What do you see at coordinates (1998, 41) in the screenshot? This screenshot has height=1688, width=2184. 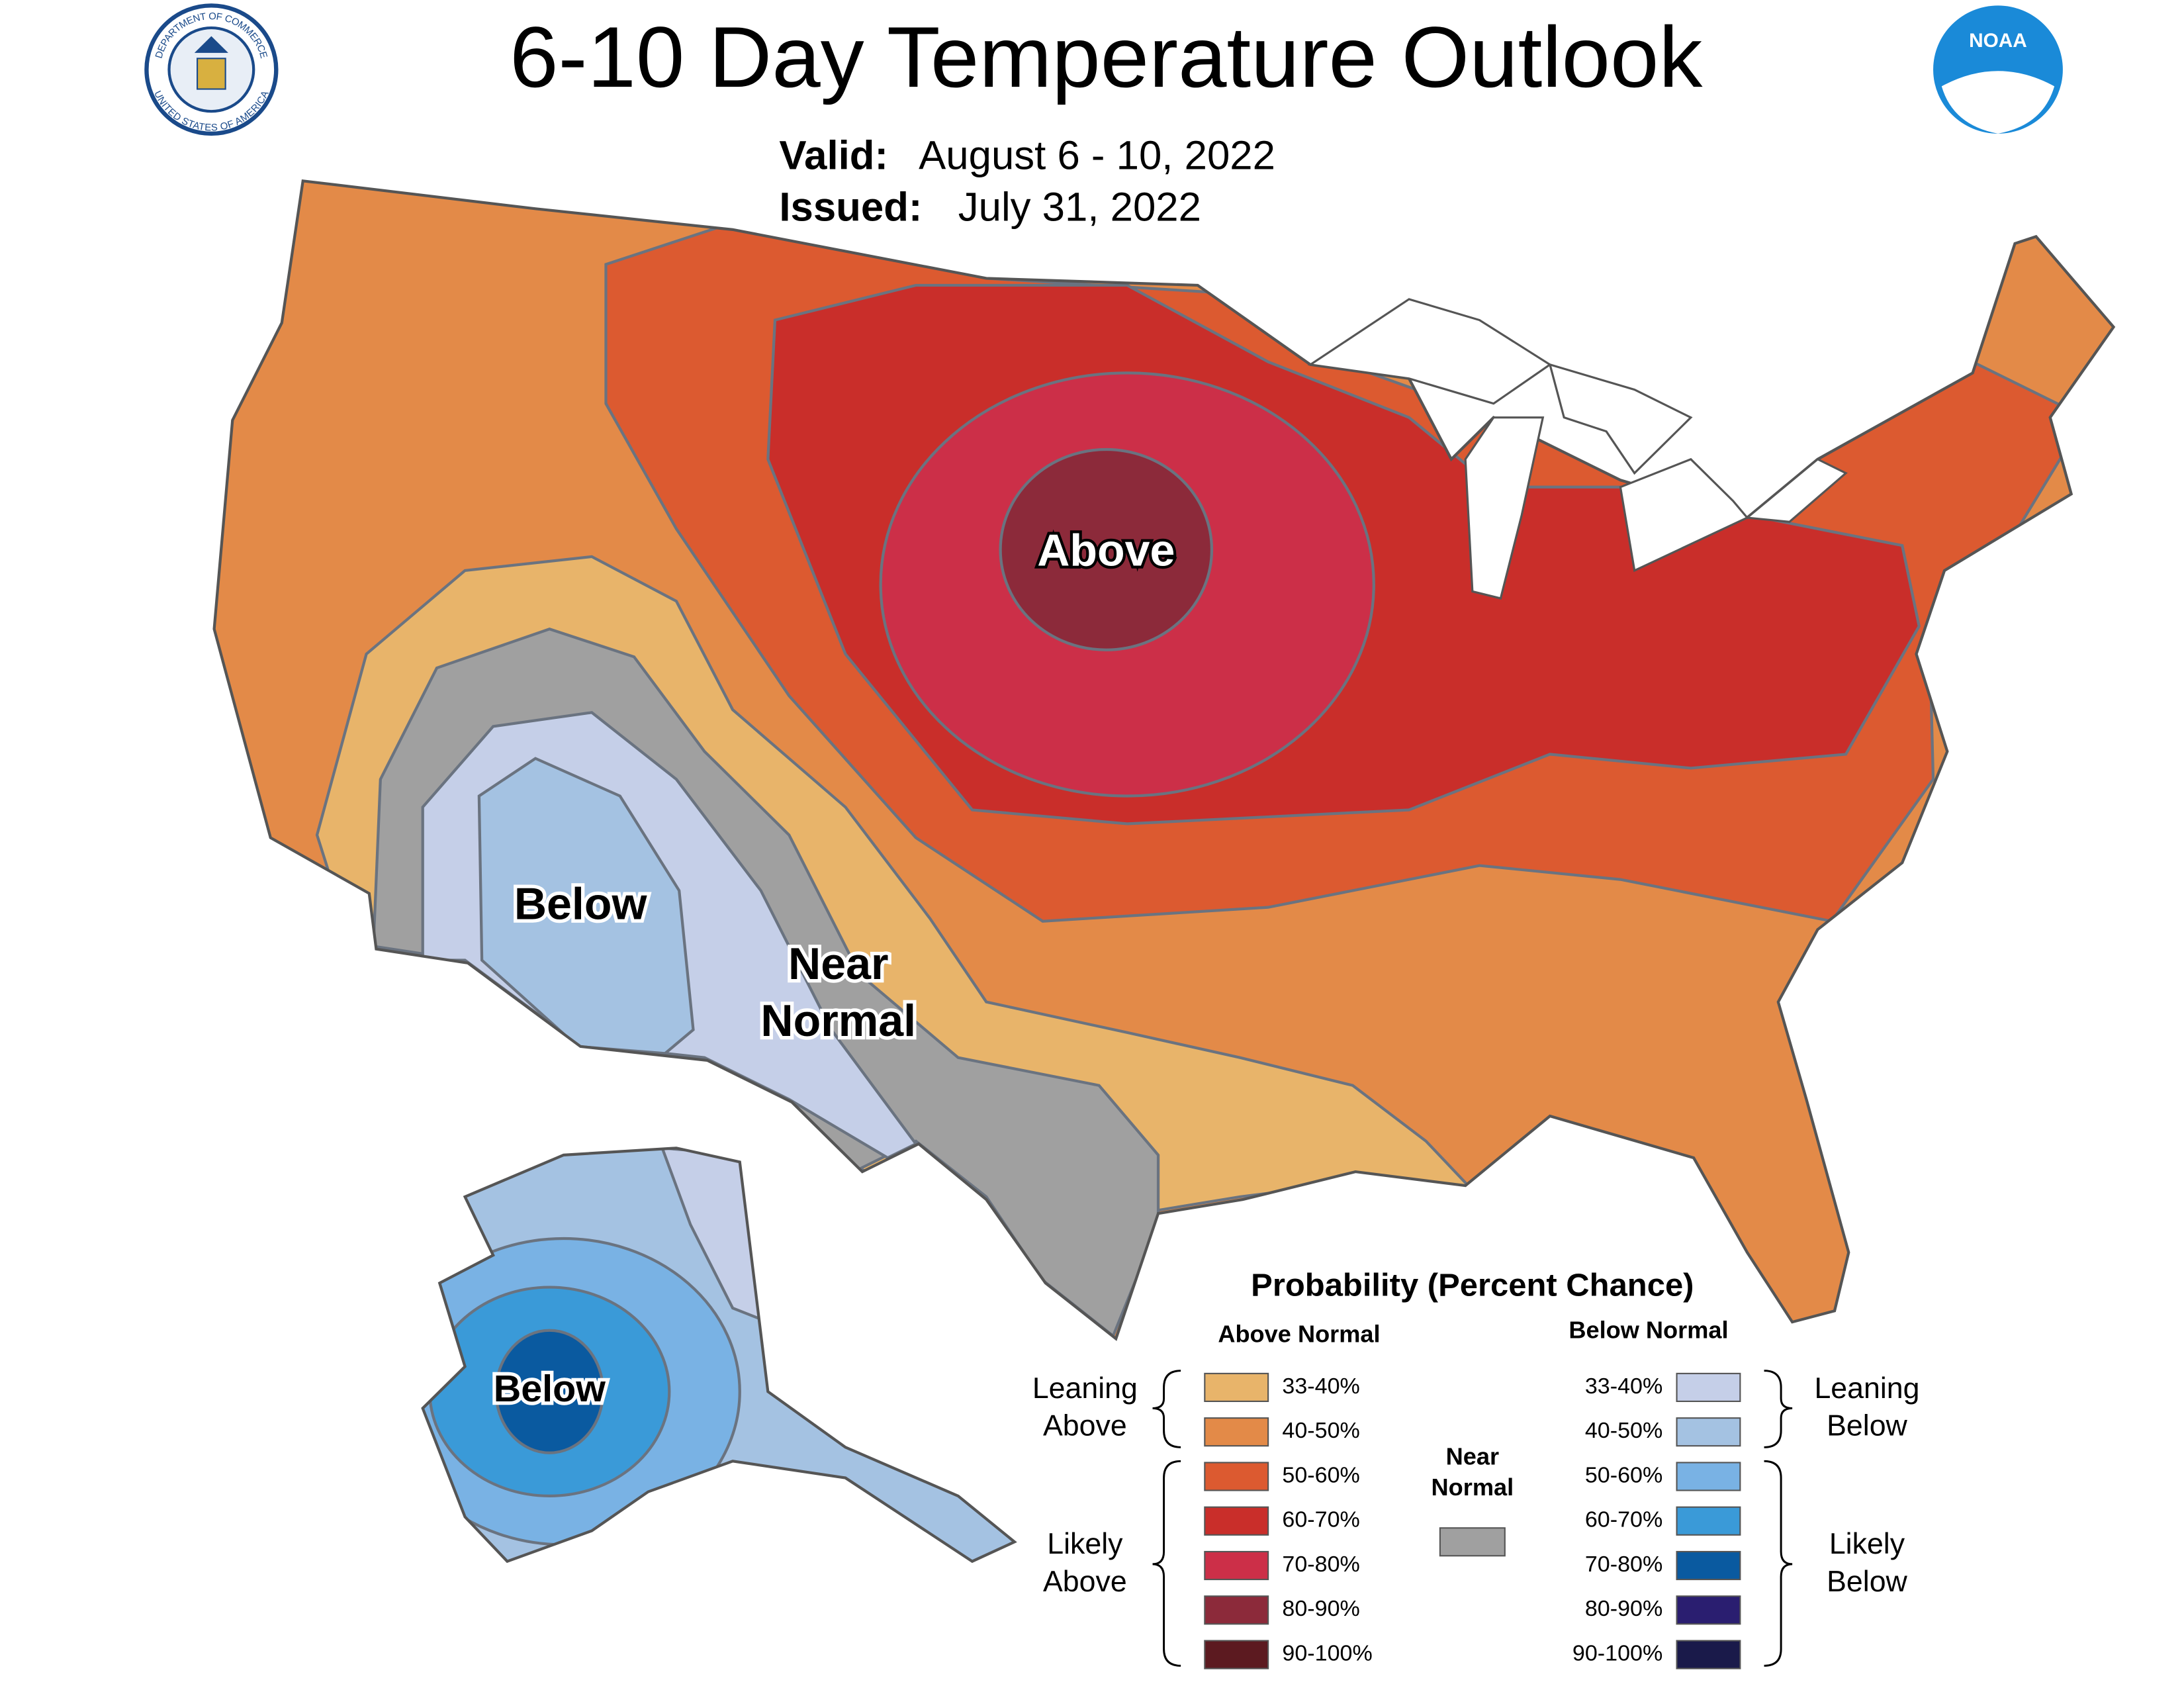 I see `noaa-text: NOAA` at bounding box center [1998, 41].